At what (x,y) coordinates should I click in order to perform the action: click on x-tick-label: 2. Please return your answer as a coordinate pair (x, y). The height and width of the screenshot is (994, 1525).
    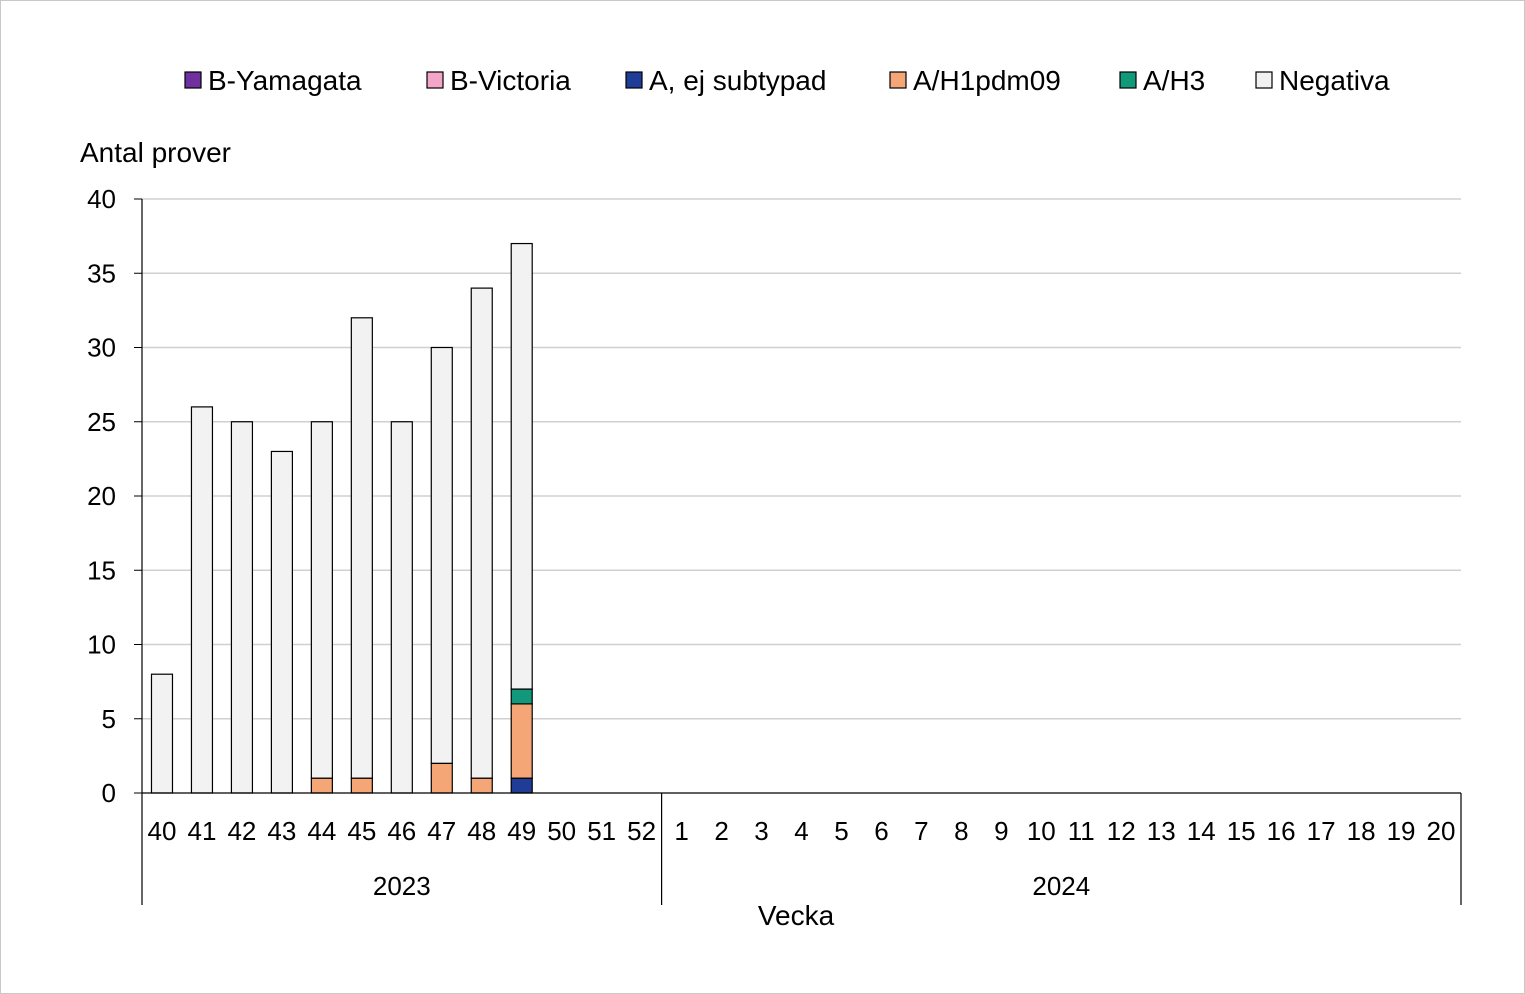
    Looking at the image, I should click on (721, 831).